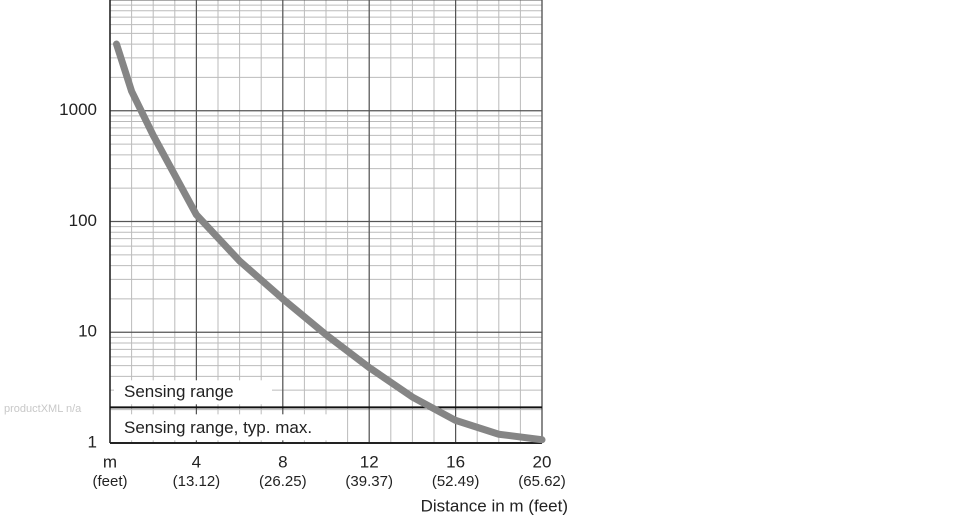  What do you see at coordinates (78, 109) in the screenshot?
I see `y-tick-label: 1000` at bounding box center [78, 109].